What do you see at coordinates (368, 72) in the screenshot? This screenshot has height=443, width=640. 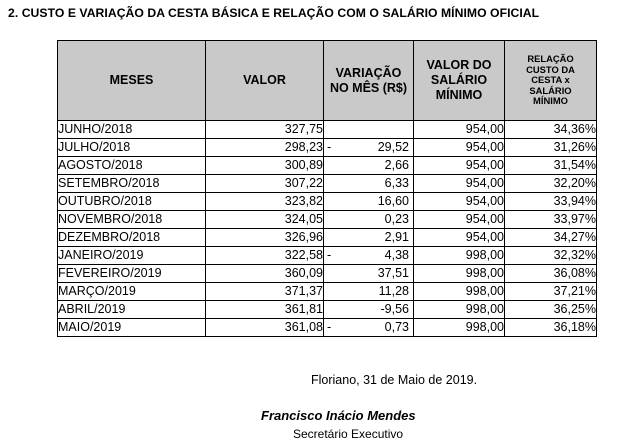 I see `header-variacao-line: VARIAÇÃO` at bounding box center [368, 72].